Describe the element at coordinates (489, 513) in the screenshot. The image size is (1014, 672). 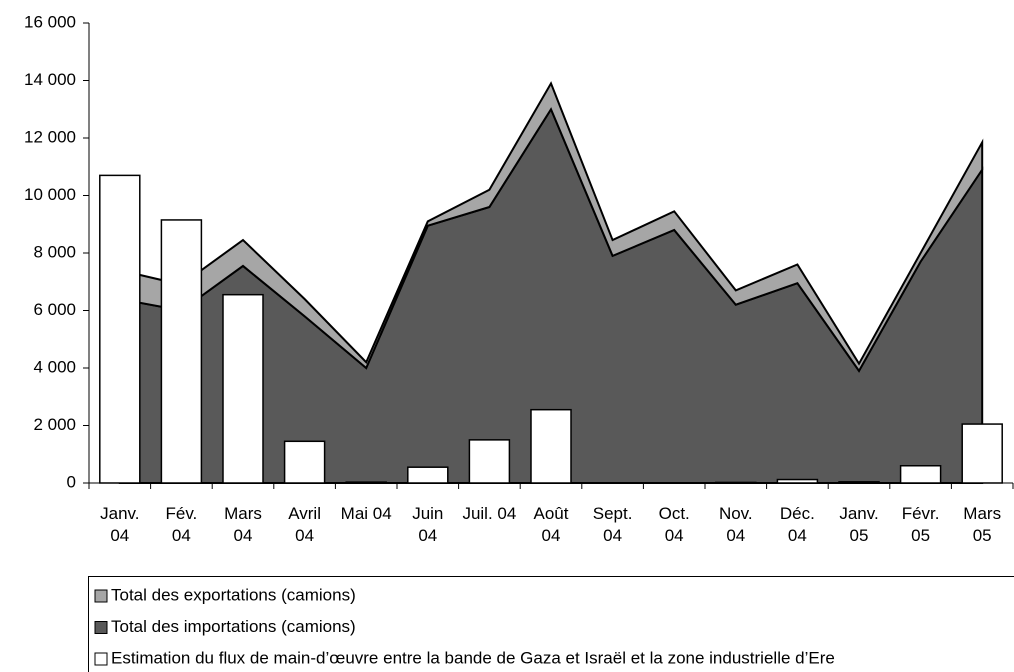
I see `x-tick-label: Juil. 04` at that location.